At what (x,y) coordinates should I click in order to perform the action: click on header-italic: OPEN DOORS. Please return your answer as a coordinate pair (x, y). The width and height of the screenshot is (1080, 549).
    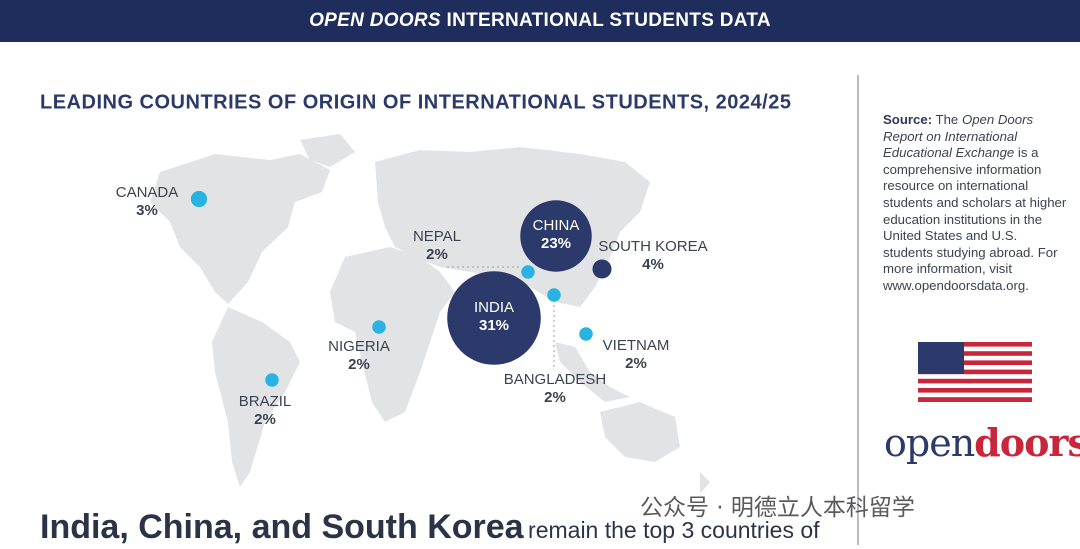
    Looking at the image, I should click on (375, 20).